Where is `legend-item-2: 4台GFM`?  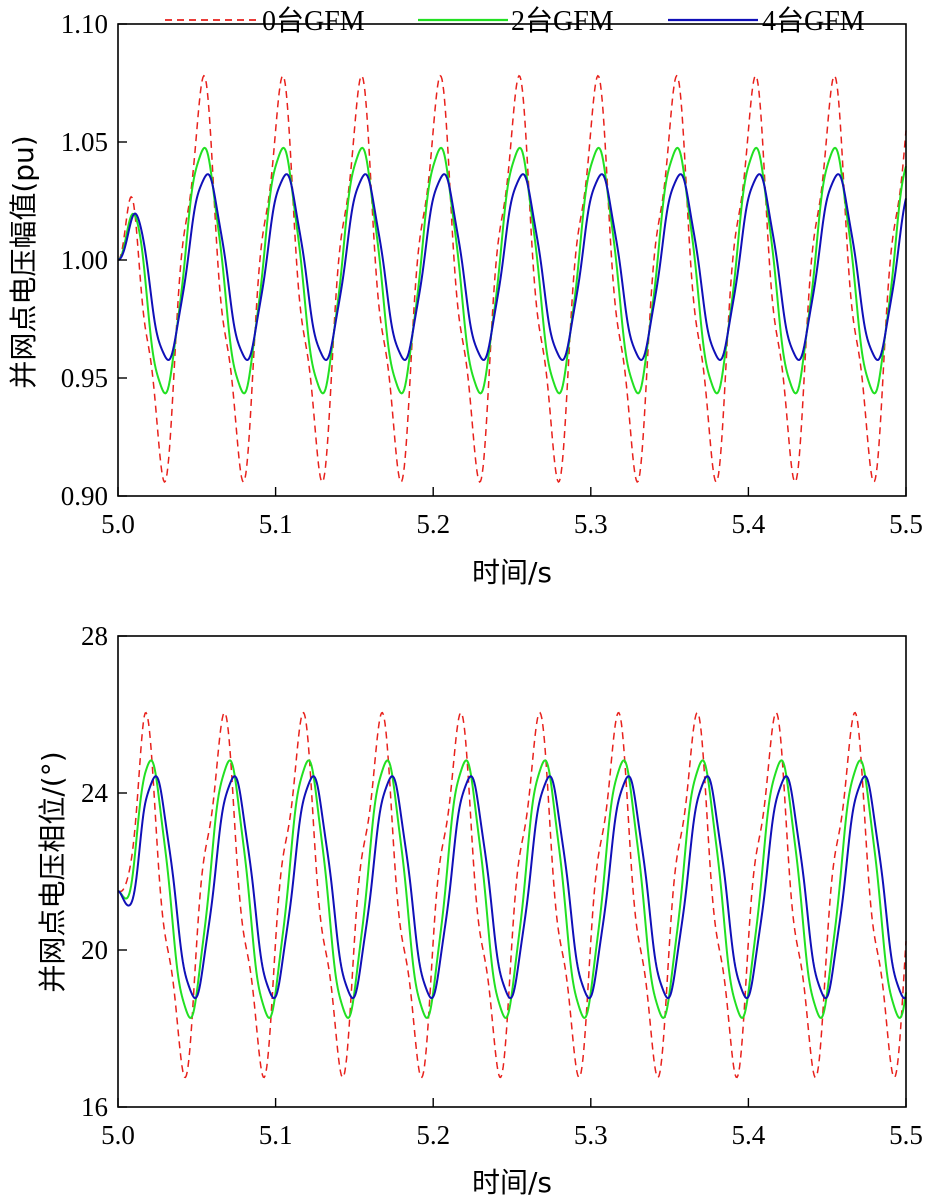
legend-item-2: 4台GFM is located at coordinates (766, 21).